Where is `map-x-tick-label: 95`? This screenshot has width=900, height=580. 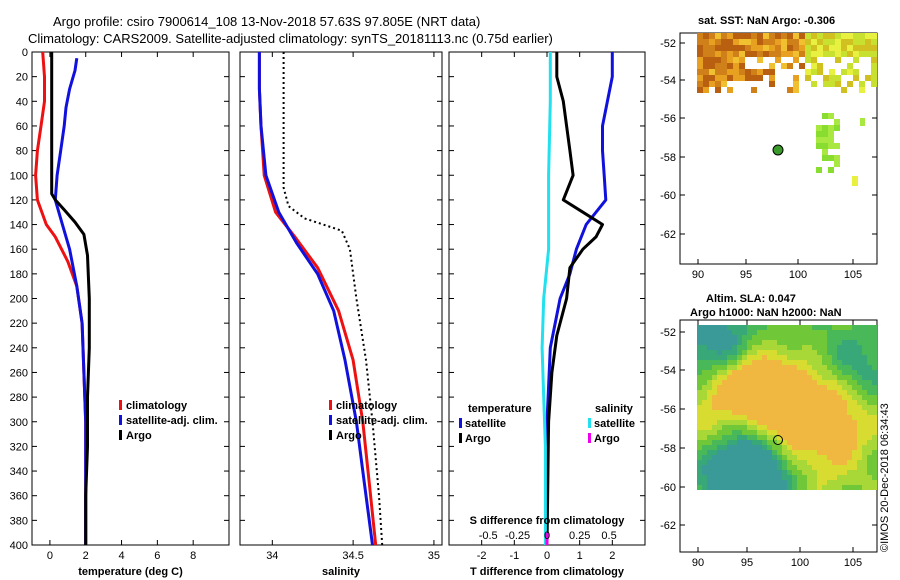
map-x-tick-label: 95 is located at coordinates (747, 563).